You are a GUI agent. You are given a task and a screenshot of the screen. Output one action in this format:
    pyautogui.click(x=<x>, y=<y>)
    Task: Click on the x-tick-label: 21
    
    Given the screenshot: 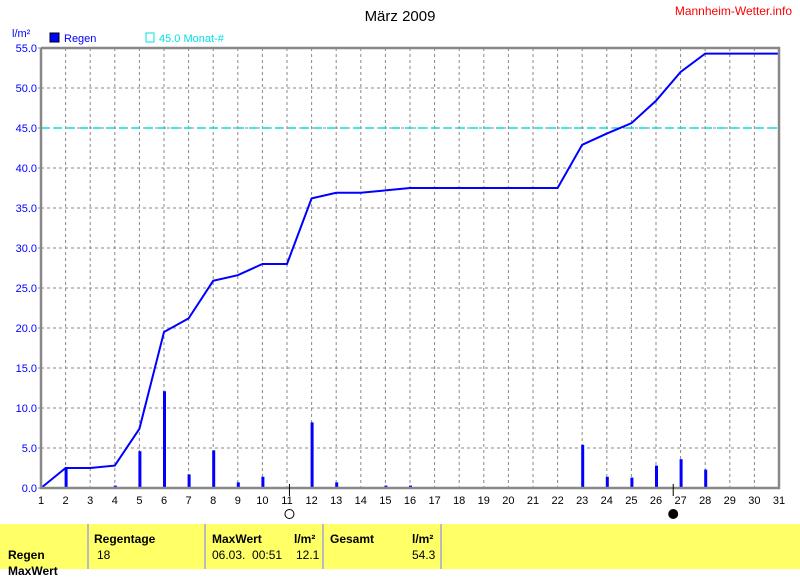 What is the action you would take?
    pyautogui.click(x=533, y=501)
    